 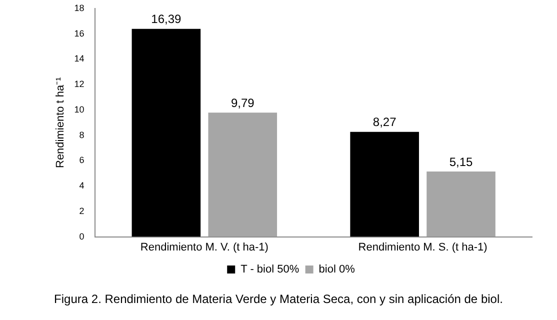 I want to click on y-tick-label: 14, so click(x=79, y=59).